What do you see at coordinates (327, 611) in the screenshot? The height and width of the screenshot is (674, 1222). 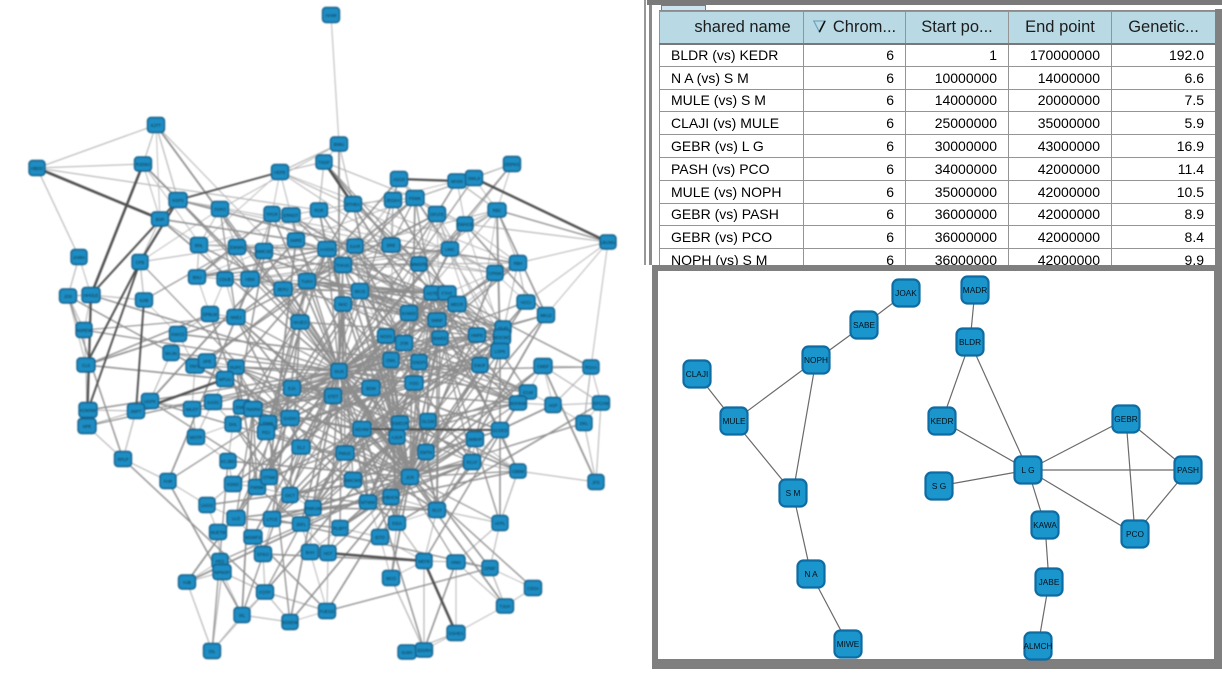 I see `svg-text: FUEGG` at bounding box center [327, 611].